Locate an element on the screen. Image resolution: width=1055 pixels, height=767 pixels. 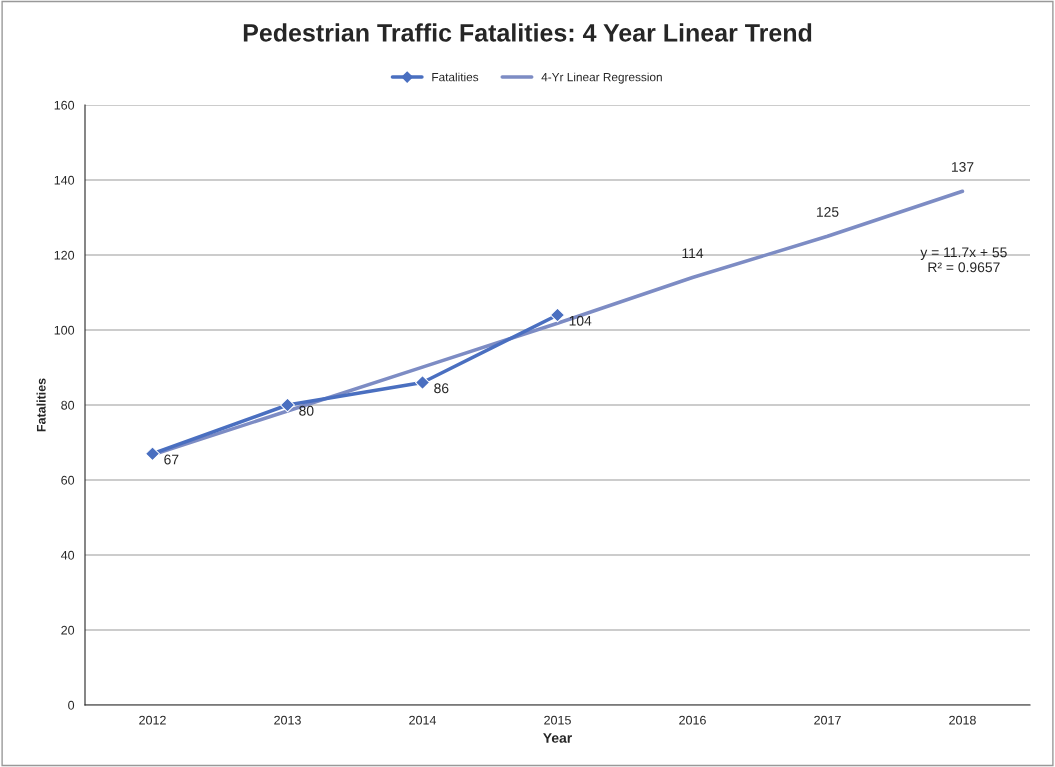
x-tick-label: 2017 is located at coordinates (827, 720).